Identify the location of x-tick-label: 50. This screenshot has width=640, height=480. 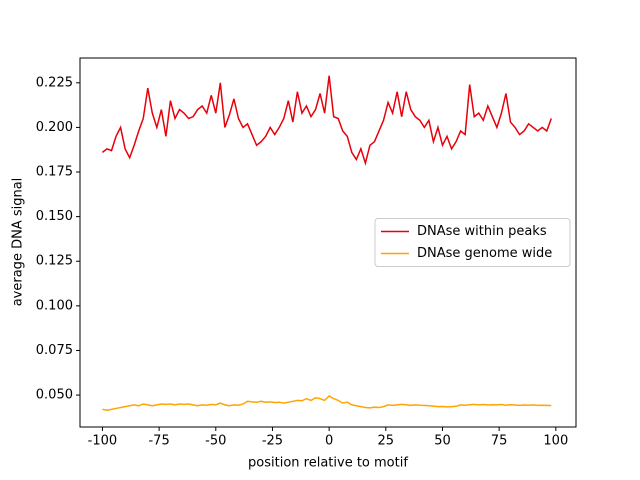
(442, 441).